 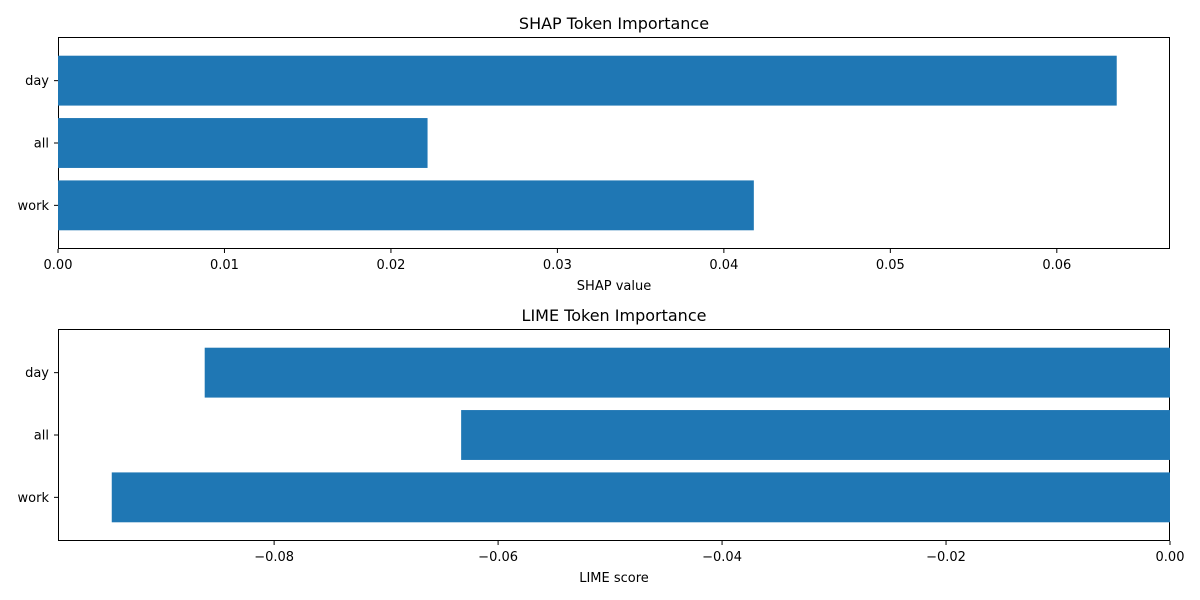 What do you see at coordinates (498, 557) in the screenshot?
I see `x-tick-label: −0.06` at bounding box center [498, 557].